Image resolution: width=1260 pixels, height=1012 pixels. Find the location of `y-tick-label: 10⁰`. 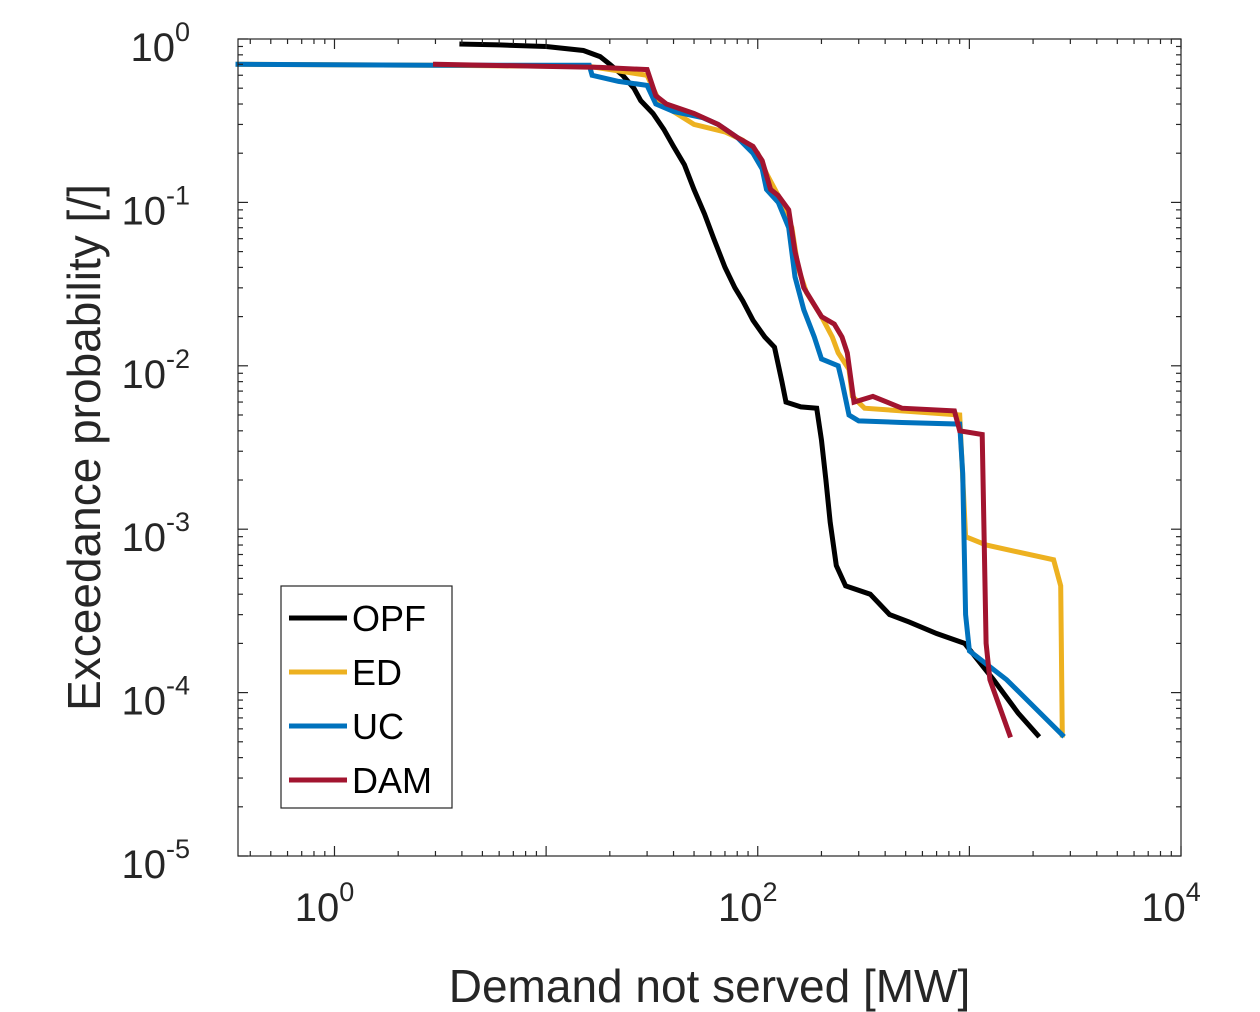

y-tick-label: 10⁰ is located at coordinates (160, 43).